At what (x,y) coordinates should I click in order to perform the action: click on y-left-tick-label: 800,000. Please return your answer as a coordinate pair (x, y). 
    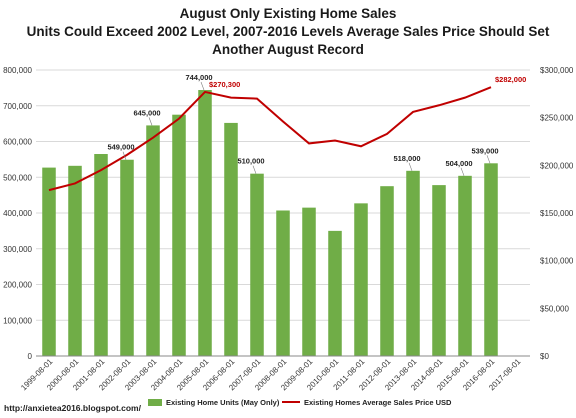
    Looking at the image, I should click on (17, 70).